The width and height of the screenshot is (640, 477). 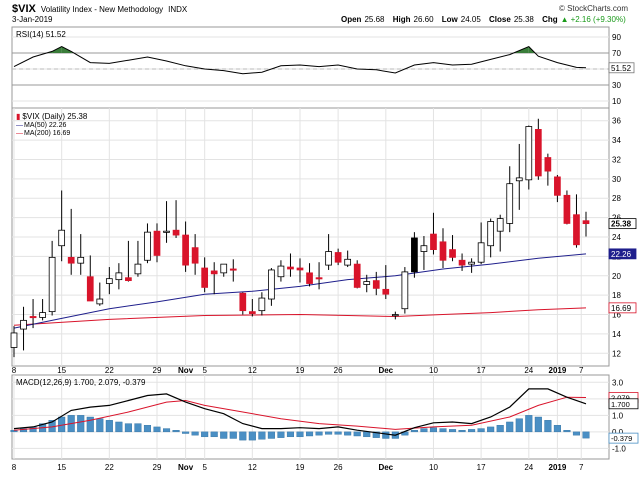 What do you see at coordinates (616, 218) in the screenshot?
I see `price-tick-label: 26` at bounding box center [616, 218].